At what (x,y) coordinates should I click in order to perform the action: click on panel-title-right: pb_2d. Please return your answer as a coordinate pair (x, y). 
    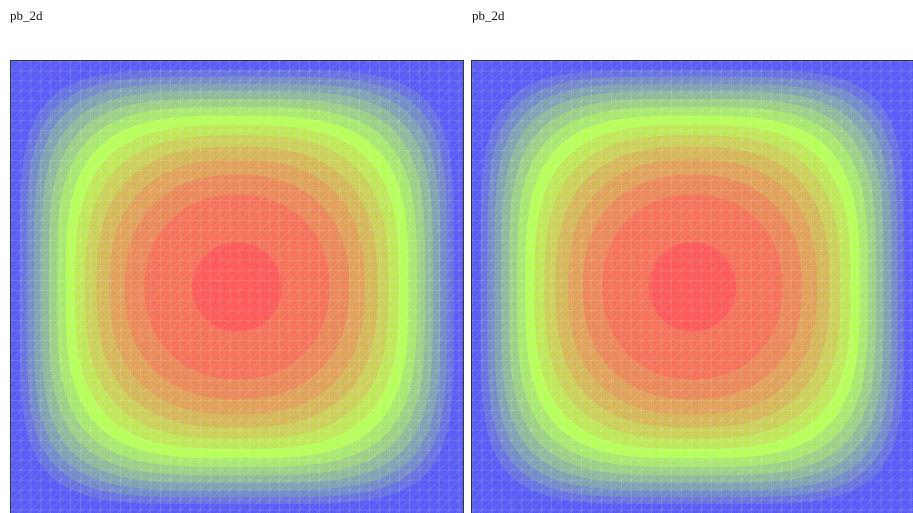
    Looking at the image, I should click on (488, 15).